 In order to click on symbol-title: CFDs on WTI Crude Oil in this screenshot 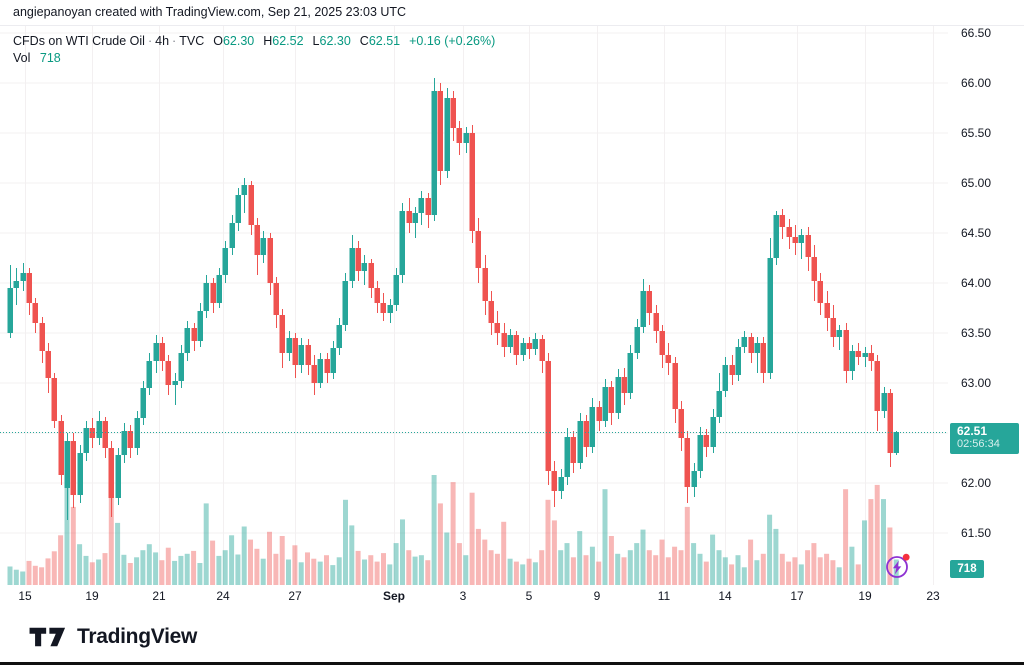, I will do `click(79, 41)`.